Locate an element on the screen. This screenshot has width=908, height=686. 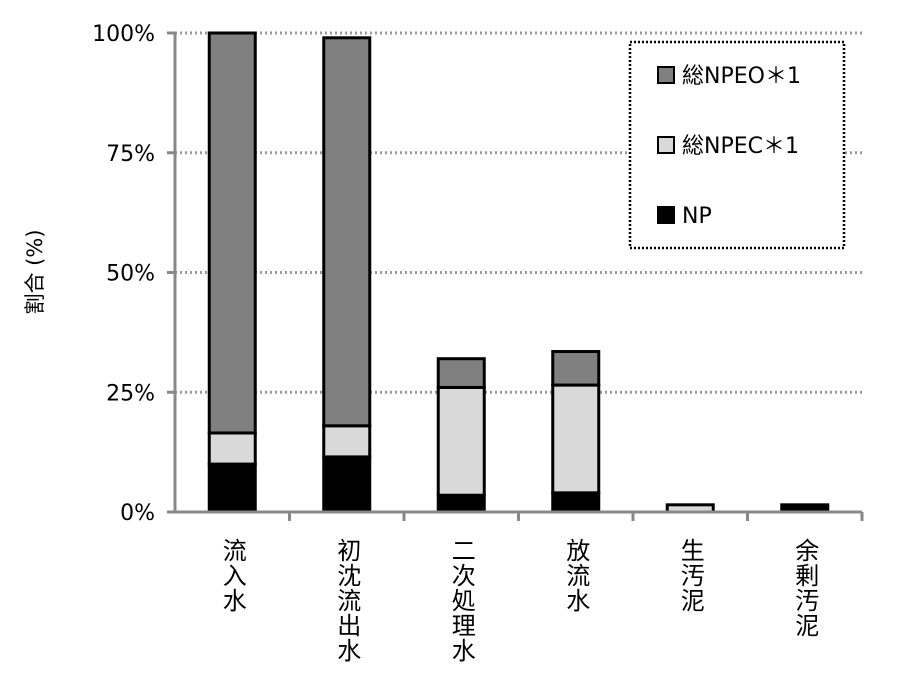
legend: 総NPEO＊1 総NPEC＊1 NP is located at coordinates (737, 145).